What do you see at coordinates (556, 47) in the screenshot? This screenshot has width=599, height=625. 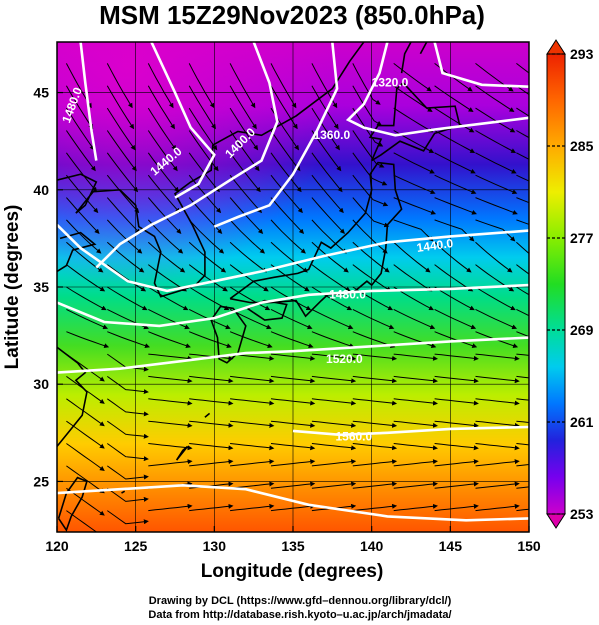 I see `colorbar-top-triangle` at bounding box center [556, 47].